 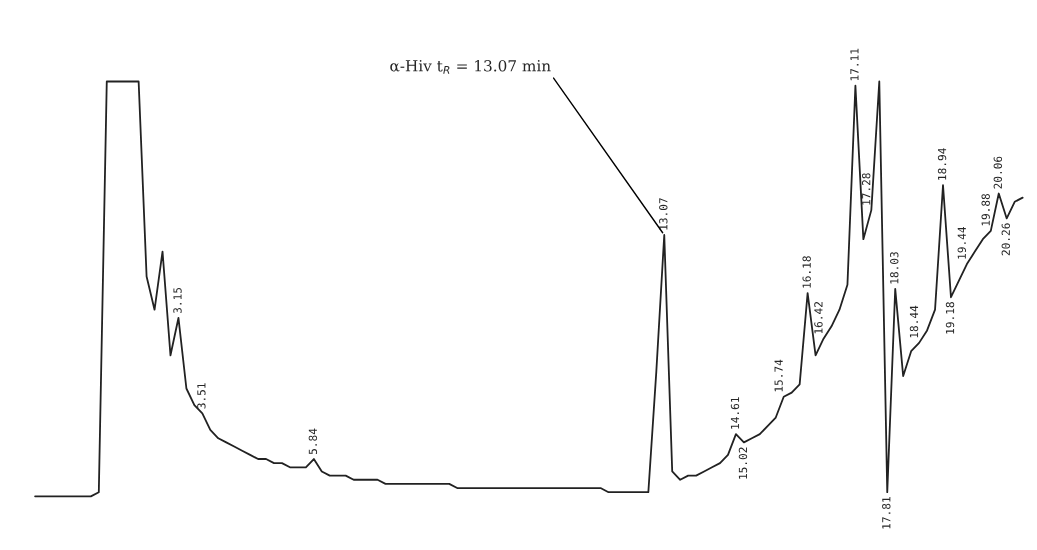 What do you see at coordinates (735, 413) in the screenshot?
I see `annotation: 14.61` at bounding box center [735, 413].